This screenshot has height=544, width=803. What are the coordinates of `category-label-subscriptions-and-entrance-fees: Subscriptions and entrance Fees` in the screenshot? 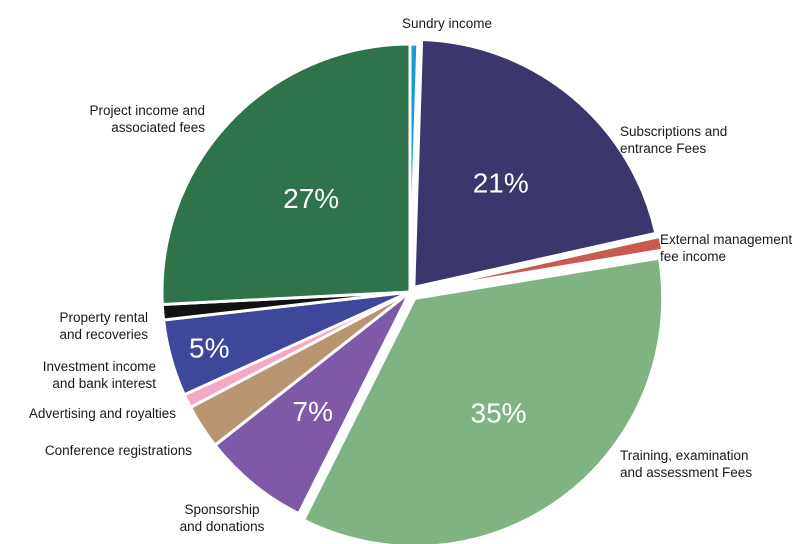 It's located at (673, 140).